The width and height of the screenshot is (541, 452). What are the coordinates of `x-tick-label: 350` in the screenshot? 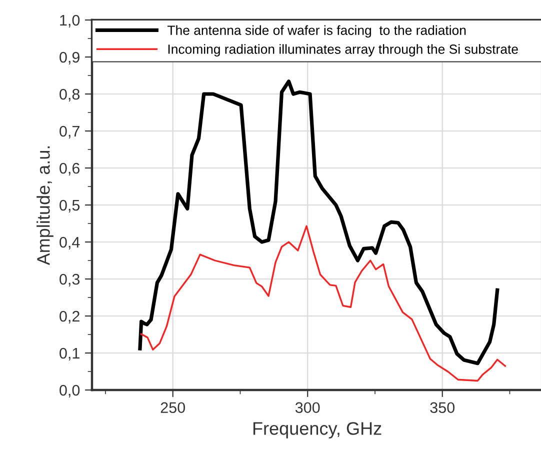 It's located at (442, 408).